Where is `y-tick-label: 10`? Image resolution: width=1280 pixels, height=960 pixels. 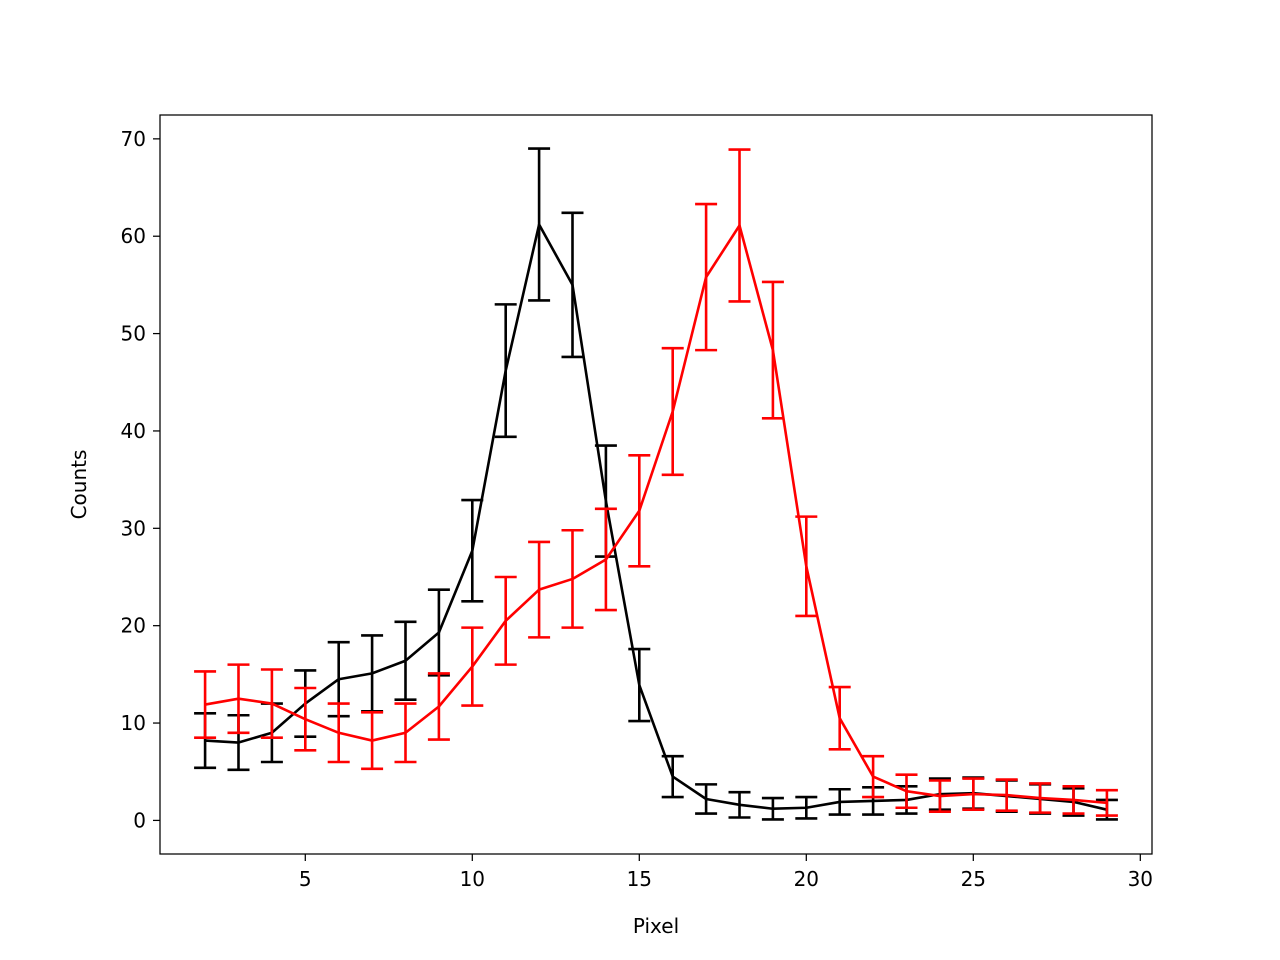
y-tick-label: 10 is located at coordinates (133, 723).